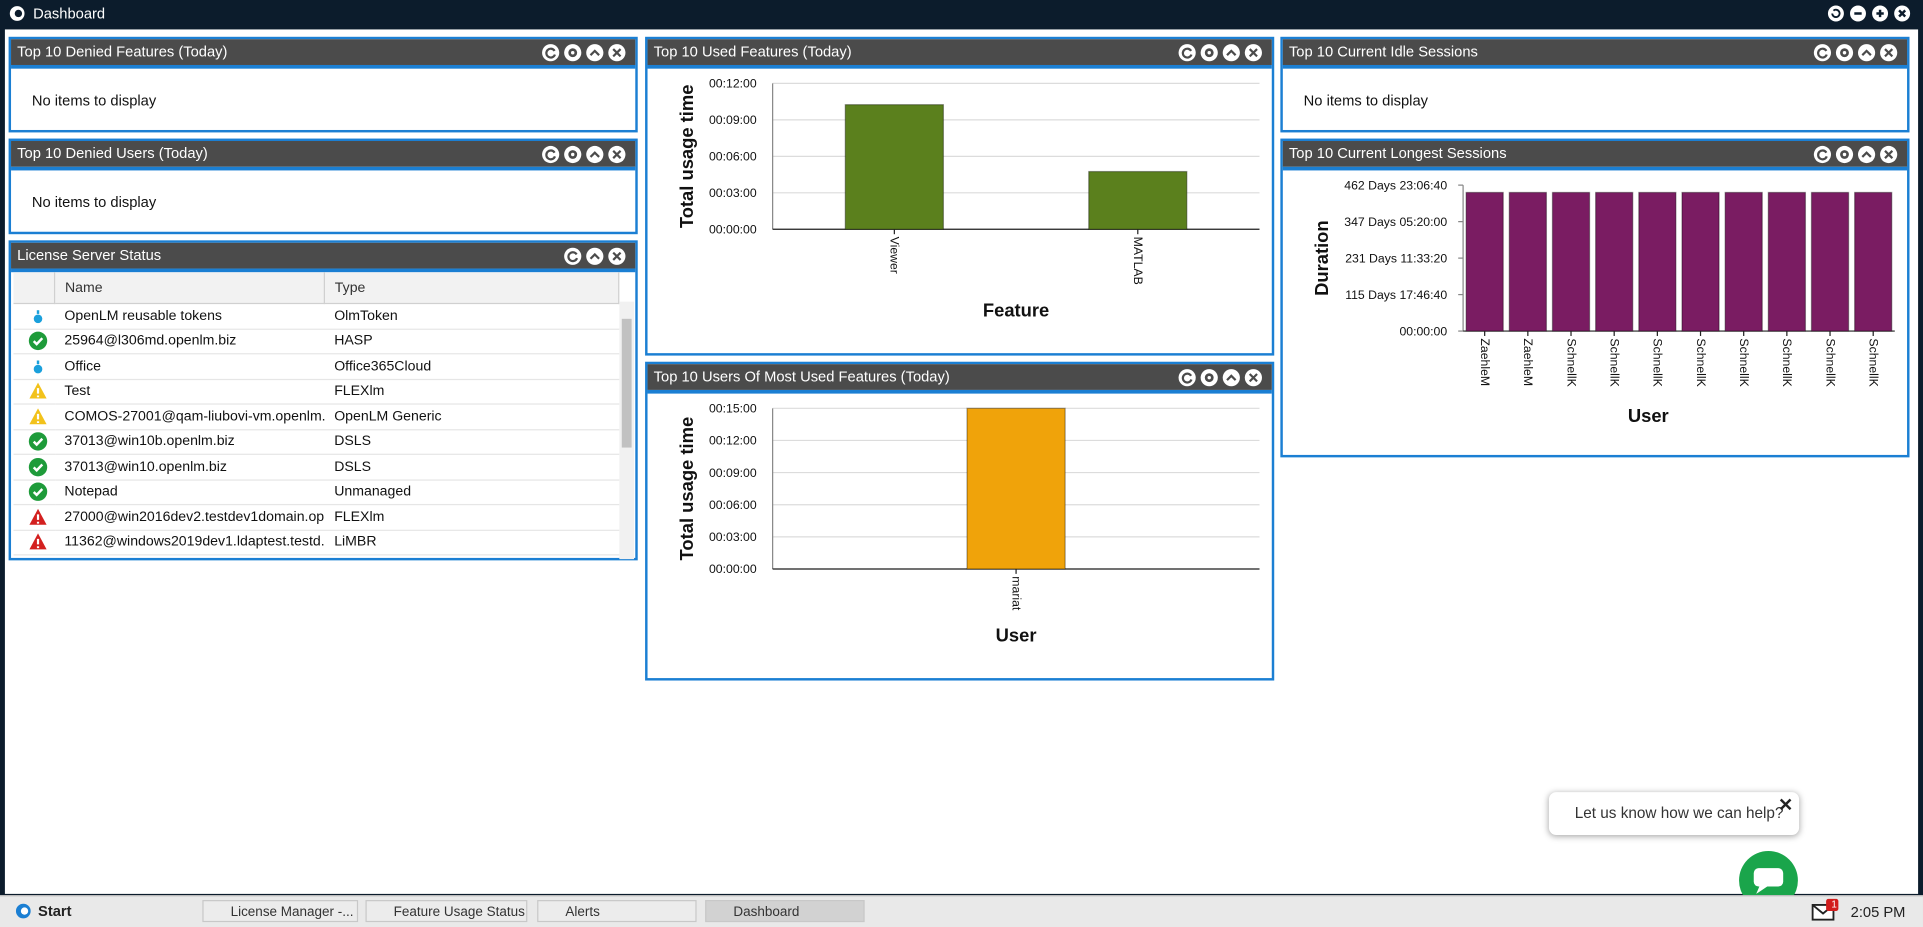 Image resolution: width=1923 pixels, height=927 pixels. Describe the element at coordinates (1138, 261) in the screenshot. I see `x-tick-label: MATLAB` at that location.